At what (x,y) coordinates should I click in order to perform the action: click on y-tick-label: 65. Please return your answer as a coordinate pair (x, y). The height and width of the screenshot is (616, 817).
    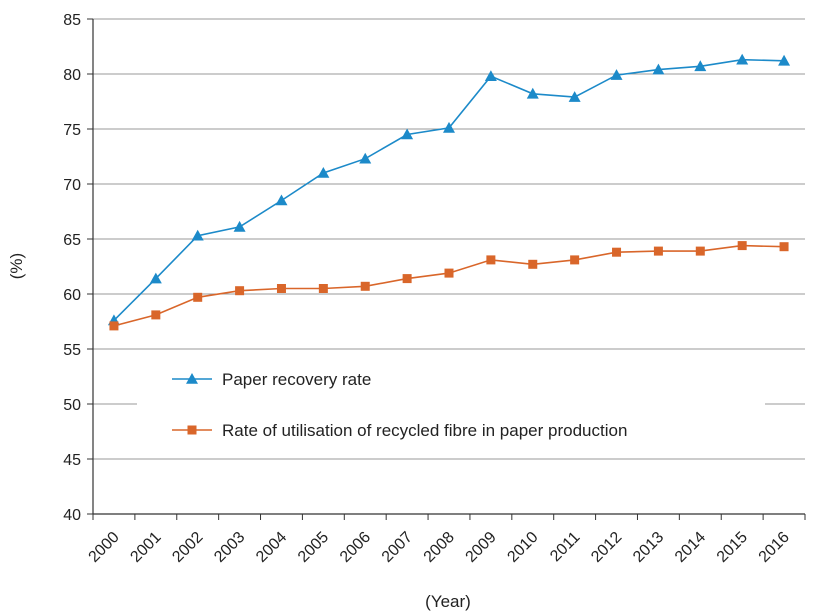
    Looking at the image, I should click on (72, 240).